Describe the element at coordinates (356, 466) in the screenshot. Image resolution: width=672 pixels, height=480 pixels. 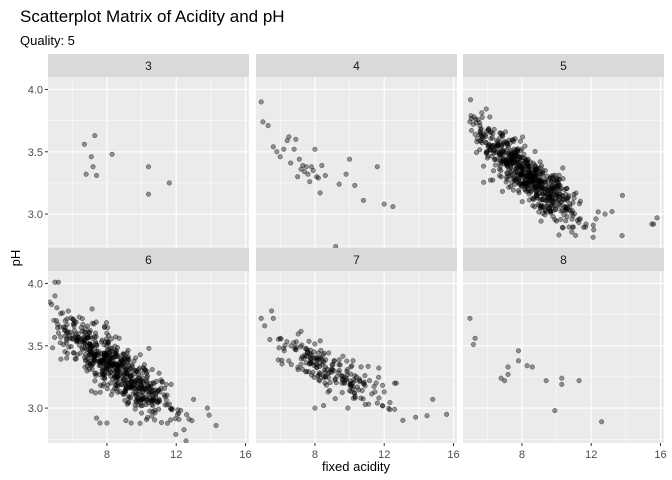
I see `x-axis-title: fixed acidity` at that location.